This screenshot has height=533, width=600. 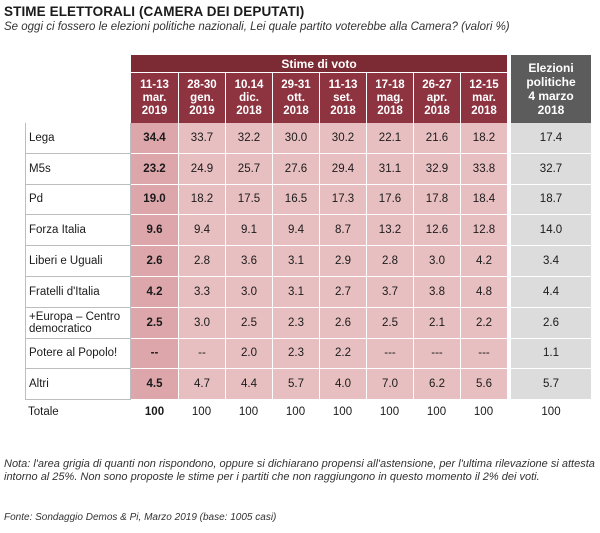 I want to click on value-cell: 2.0, so click(x=248, y=354).